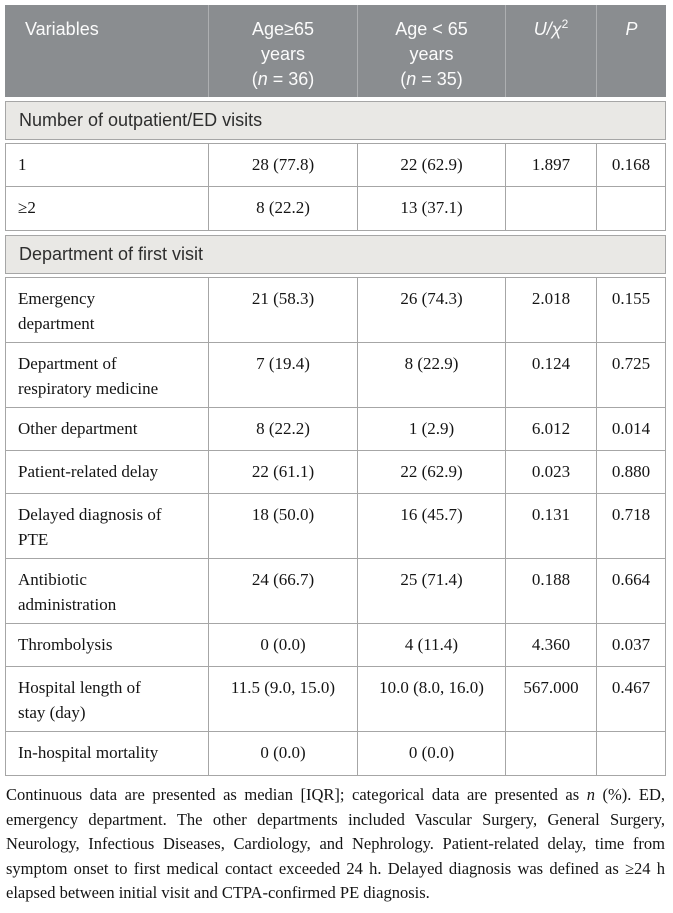  Describe the element at coordinates (631, 687) in the screenshot. I see `cell-p-value: 0.467` at that location.